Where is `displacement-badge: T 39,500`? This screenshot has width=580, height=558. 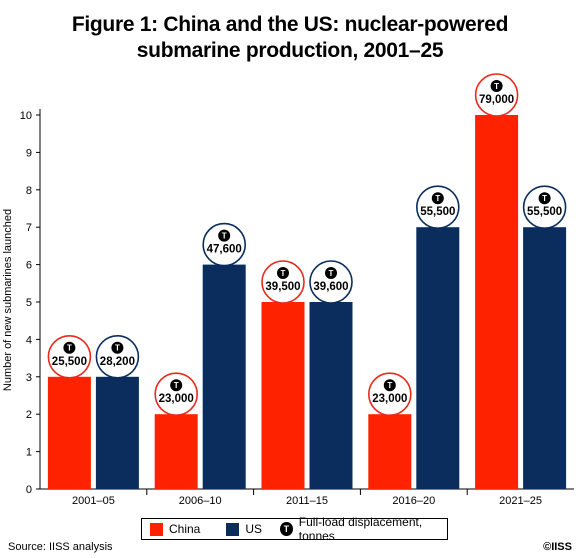
displacement-badge: T 39,500 is located at coordinates (283, 282).